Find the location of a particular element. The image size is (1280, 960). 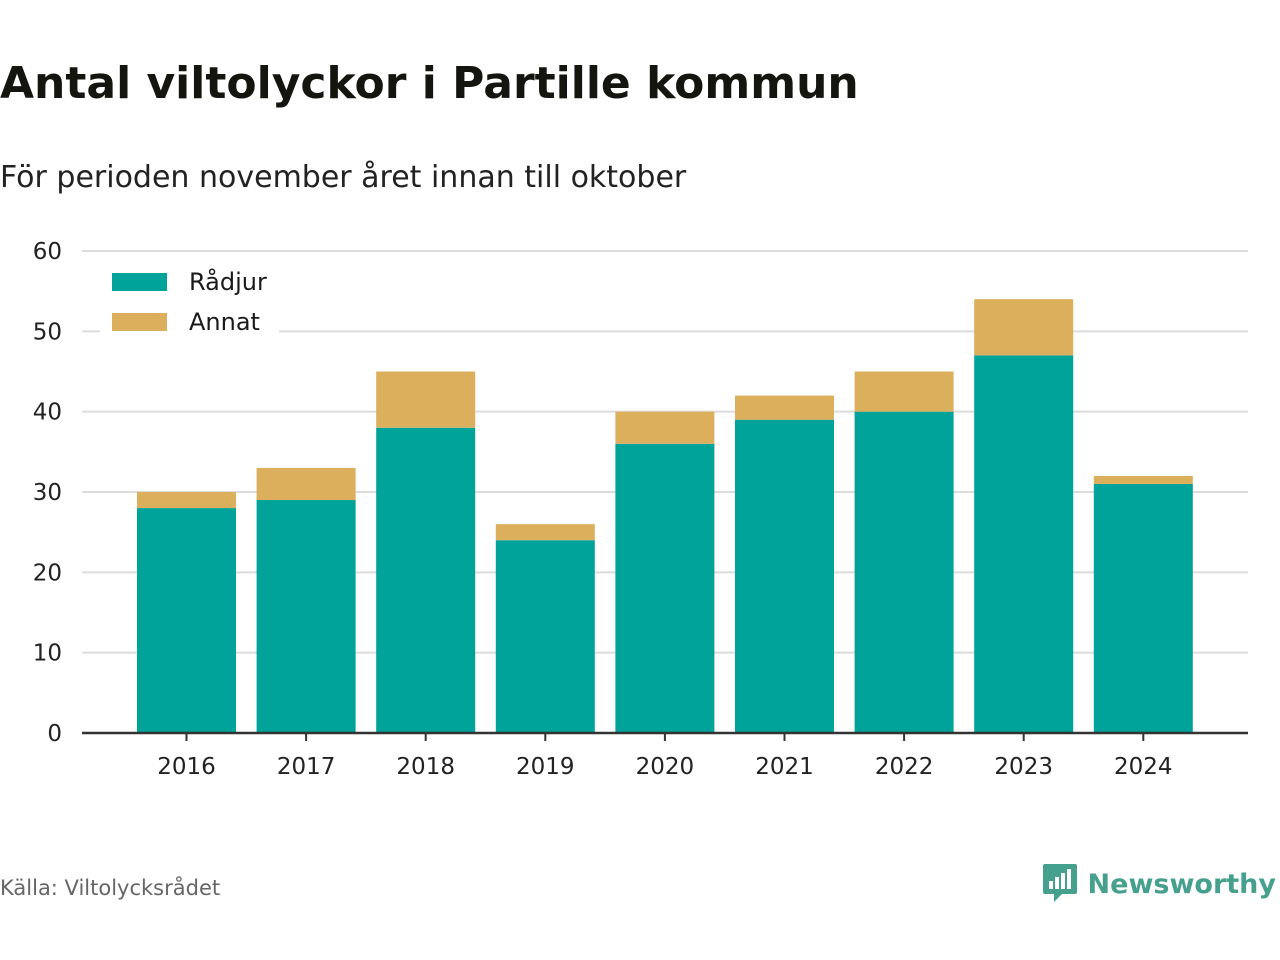

bar-2020-annat is located at coordinates (665, 427).